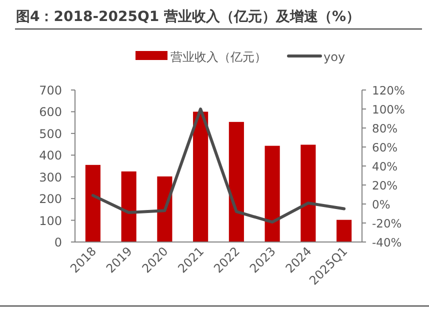 The width and height of the screenshot is (429, 324). What do you see at coordinates (385, 167) in the screenshot?
I see `y2-tick-label: 40%` at bounding box center [385, 167].